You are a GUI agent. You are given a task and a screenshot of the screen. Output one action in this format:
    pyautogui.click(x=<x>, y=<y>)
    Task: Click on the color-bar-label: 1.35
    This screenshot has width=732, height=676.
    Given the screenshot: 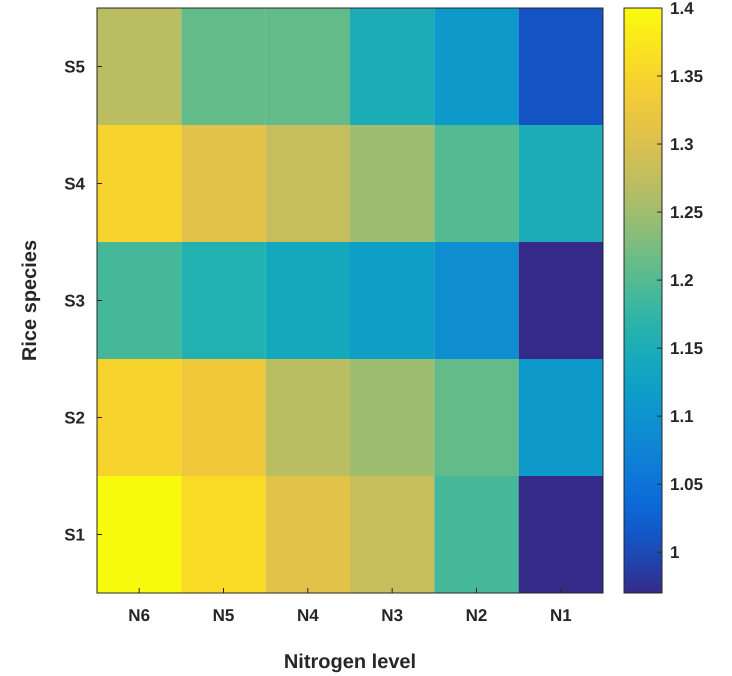 What is the action you would take?
    pyautogui.click(x=687, y=76)
    